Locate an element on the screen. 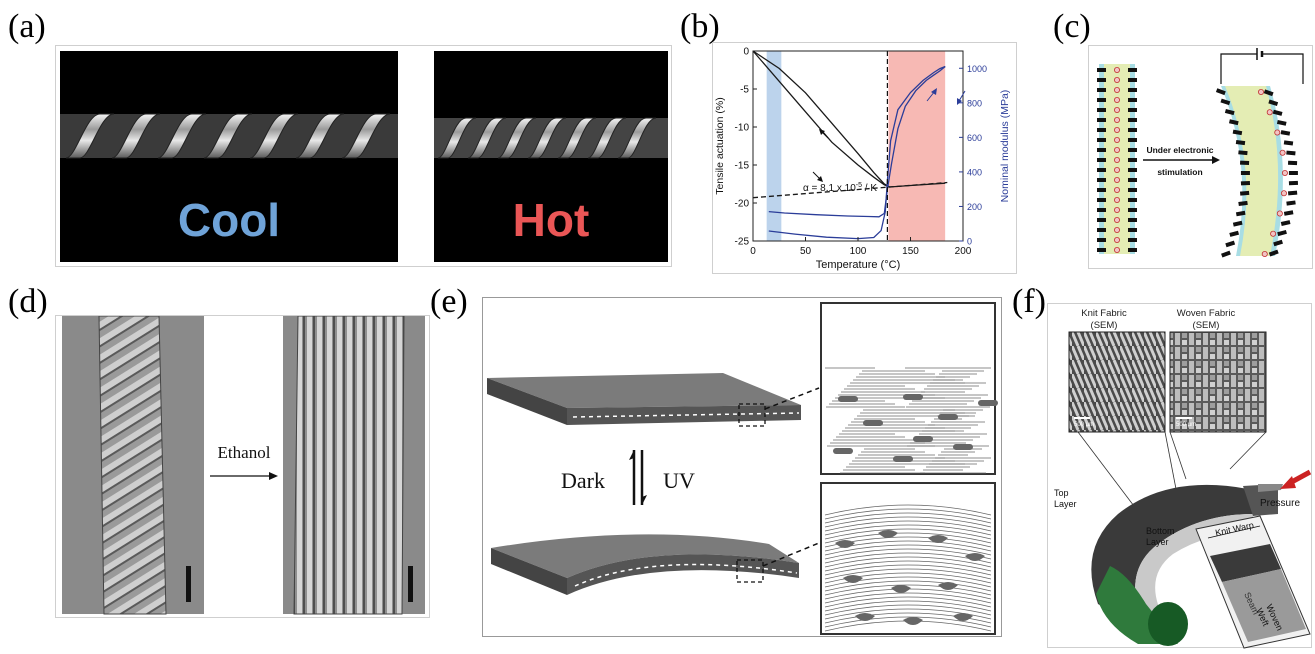  scale-bar-left is located at coordinates (188, 584).